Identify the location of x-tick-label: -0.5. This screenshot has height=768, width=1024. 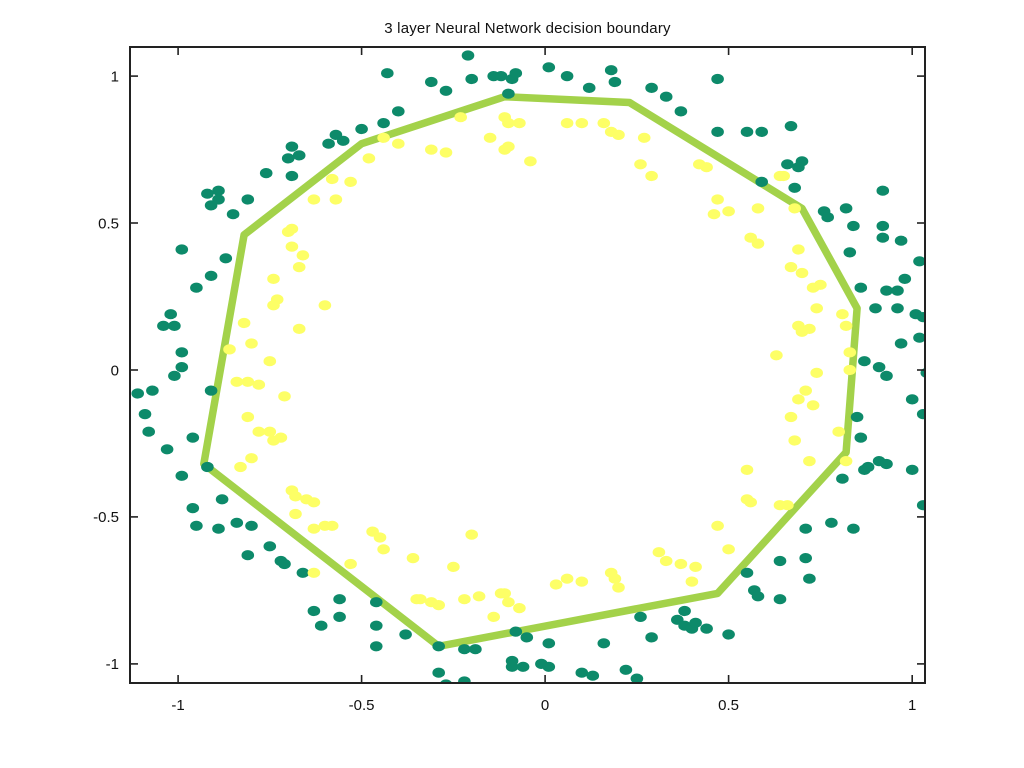
(362, 705).